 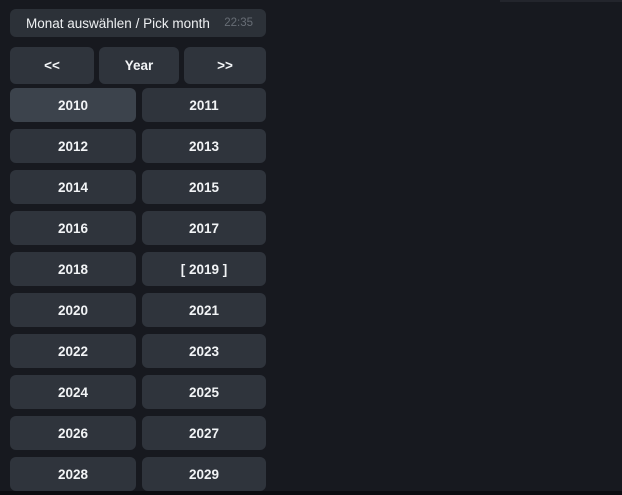 I want to click on year-button-2011: 2011, so click(x=204, y=105).